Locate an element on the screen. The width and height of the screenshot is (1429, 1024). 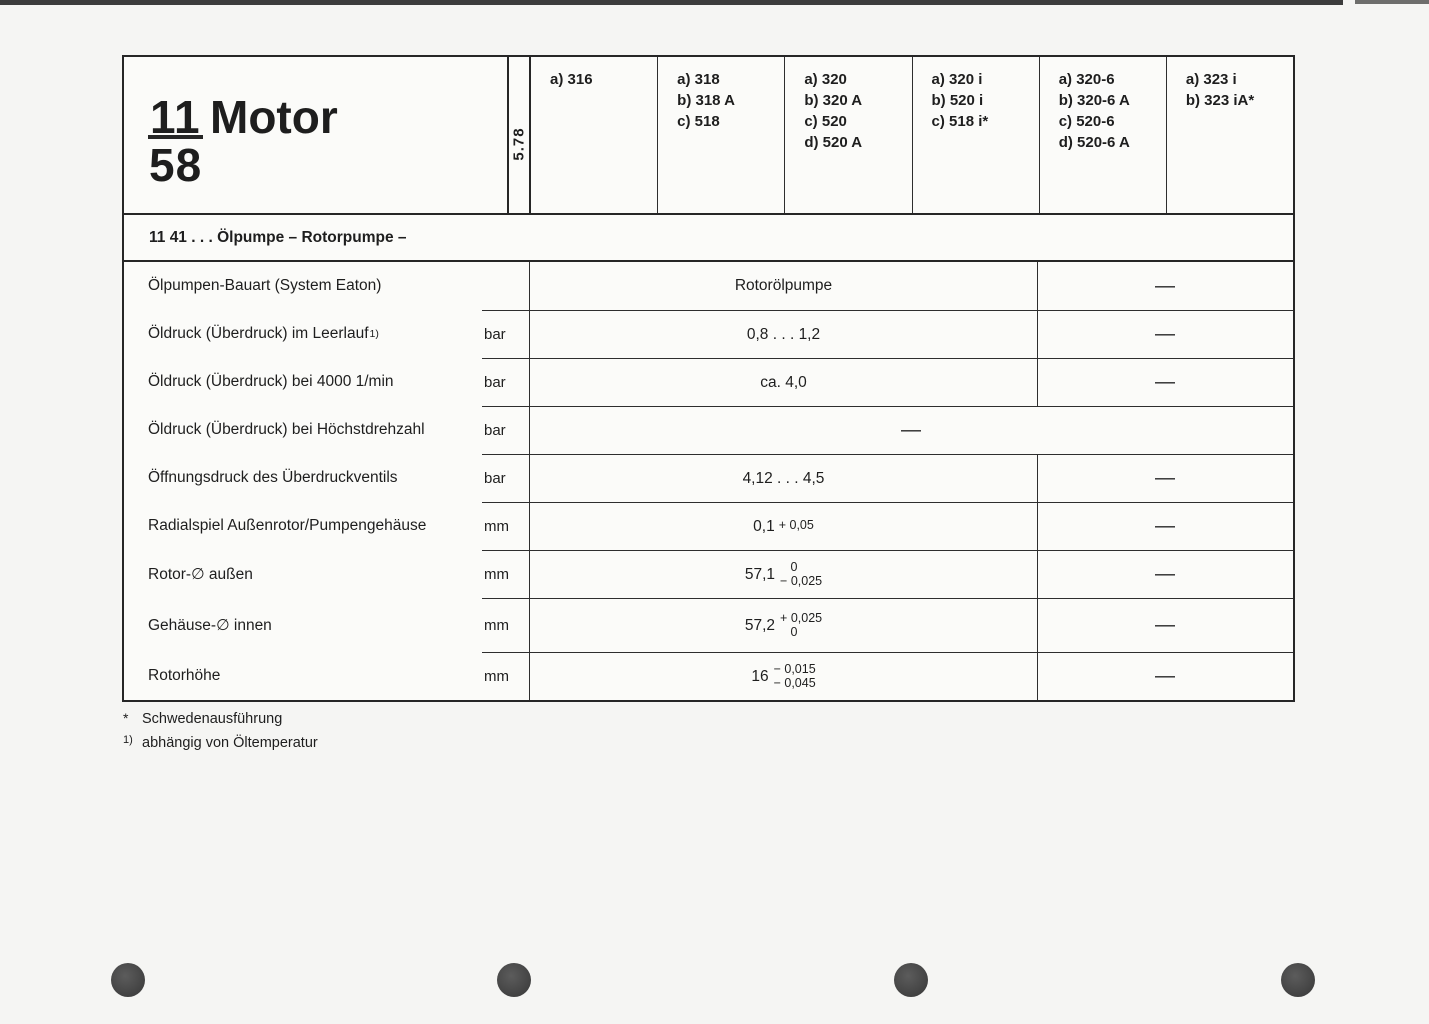
scan-edge-bar is located at coordinates (671, 2).